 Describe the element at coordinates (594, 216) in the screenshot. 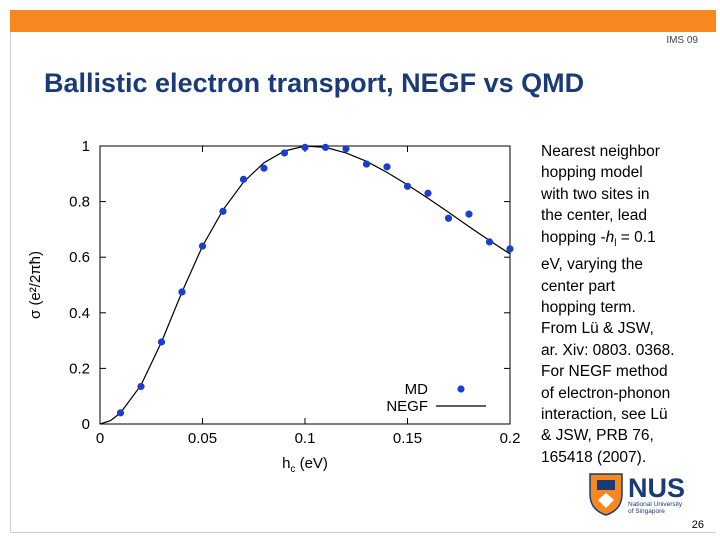

I see `note-line: the center, lead` at that location.